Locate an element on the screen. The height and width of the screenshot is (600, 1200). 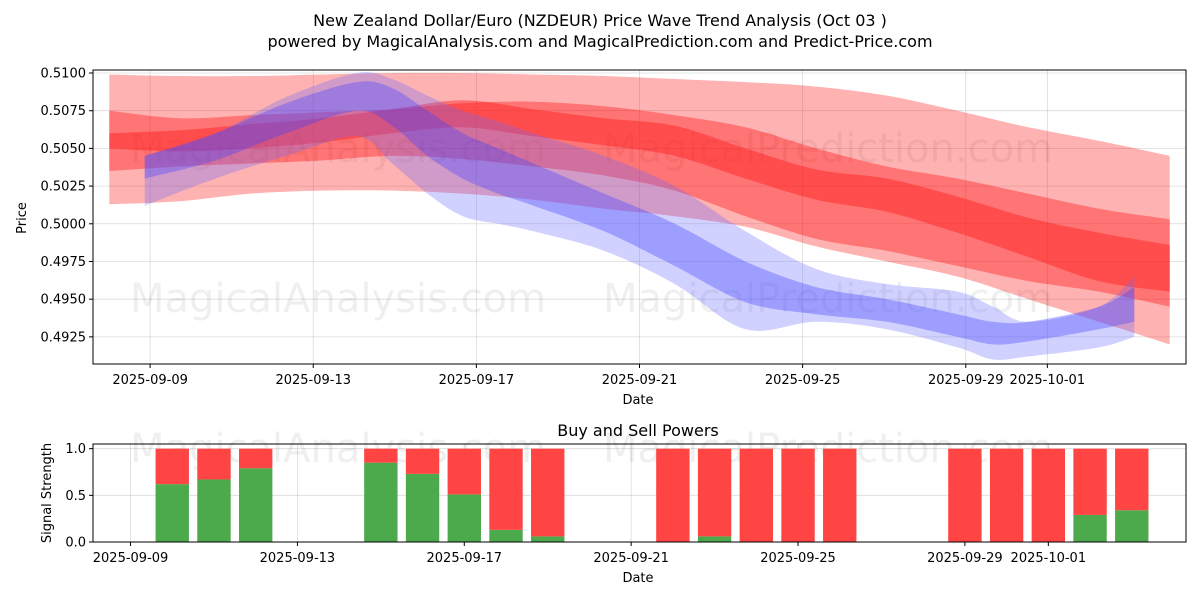
price-y-tick-label: 0.5100 is located at coordinates (64, 74).